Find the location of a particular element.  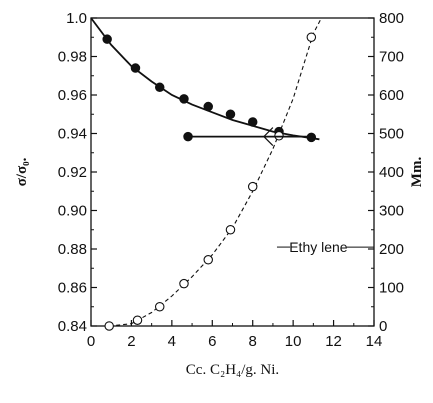

y-right-axis-title: Mm. is located at coordinates (417, 172).